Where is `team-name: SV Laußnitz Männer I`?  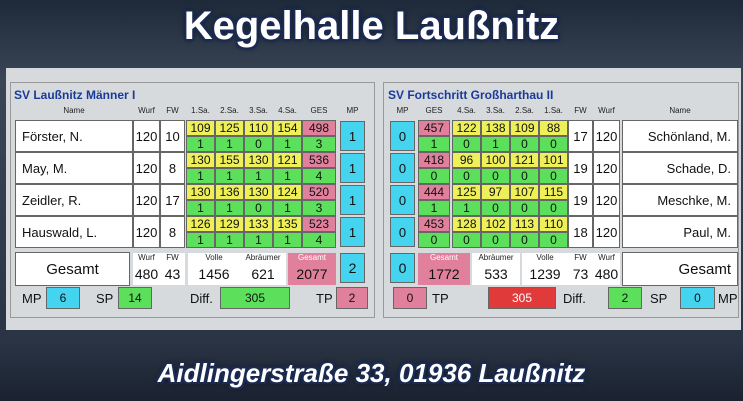
team-name: SV Laußnitz Männer I is located at coordinates (75, 95).